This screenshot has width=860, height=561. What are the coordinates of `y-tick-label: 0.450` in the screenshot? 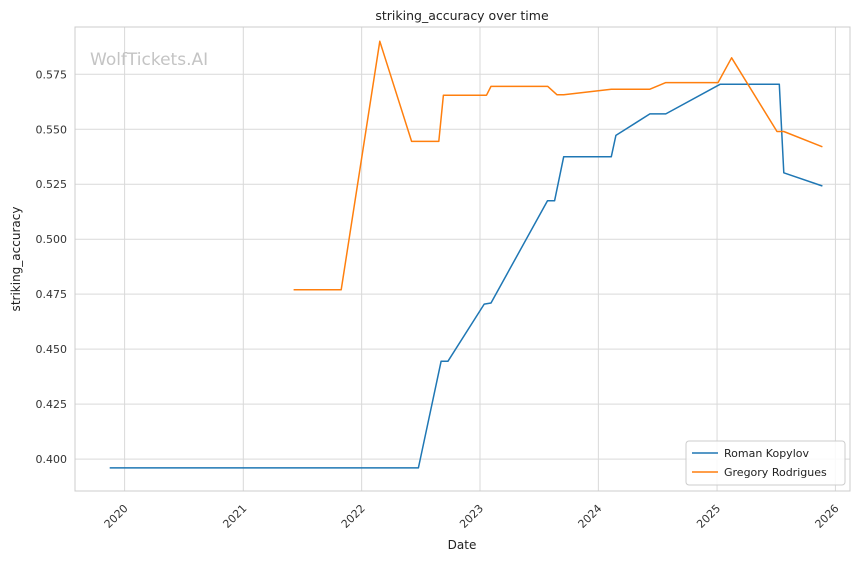 It's located at (52, 349).